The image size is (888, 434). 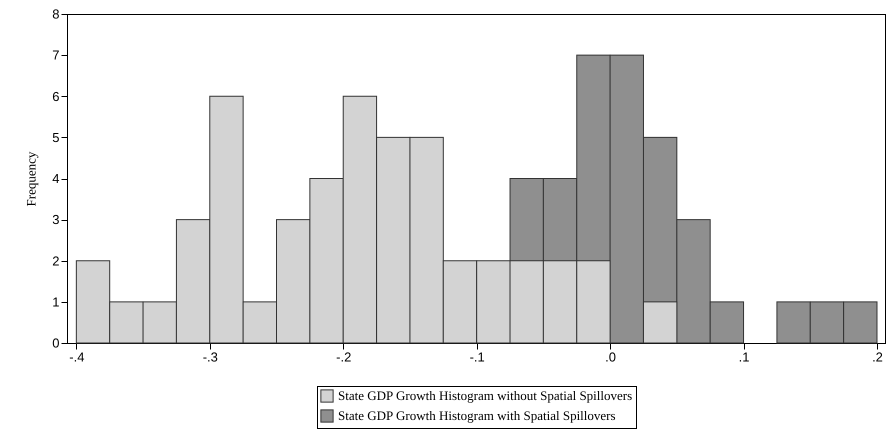 I want to click on y-tick-label: 6, so click(x=56, y=96).